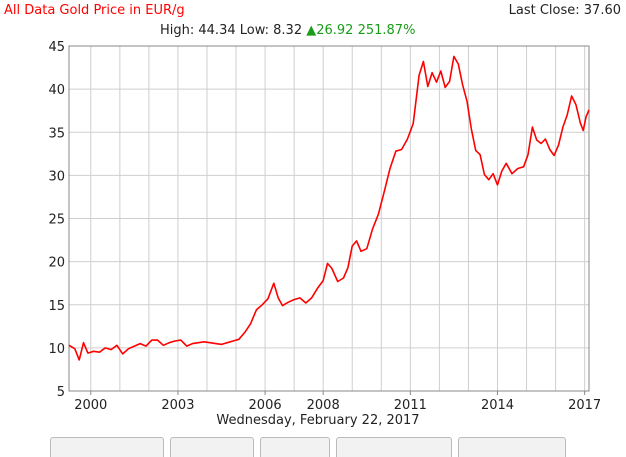  I want to click on x-tick-label: 2014, so click(497, 405).